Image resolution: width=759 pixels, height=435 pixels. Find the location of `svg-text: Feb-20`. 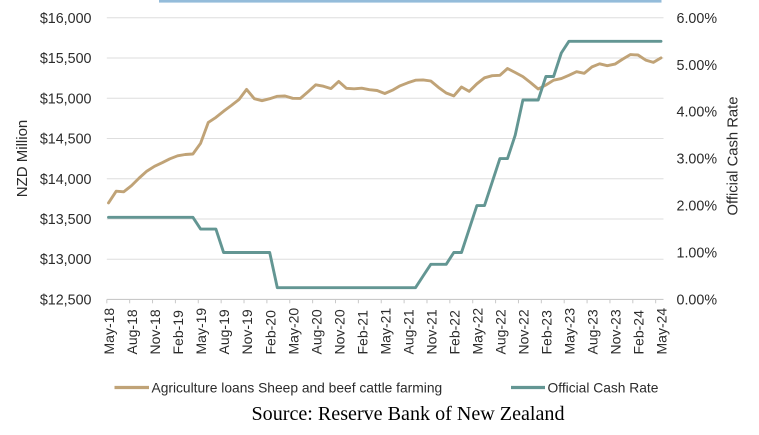

svg-text: Feb-20 is located at coordinates (270, 332).